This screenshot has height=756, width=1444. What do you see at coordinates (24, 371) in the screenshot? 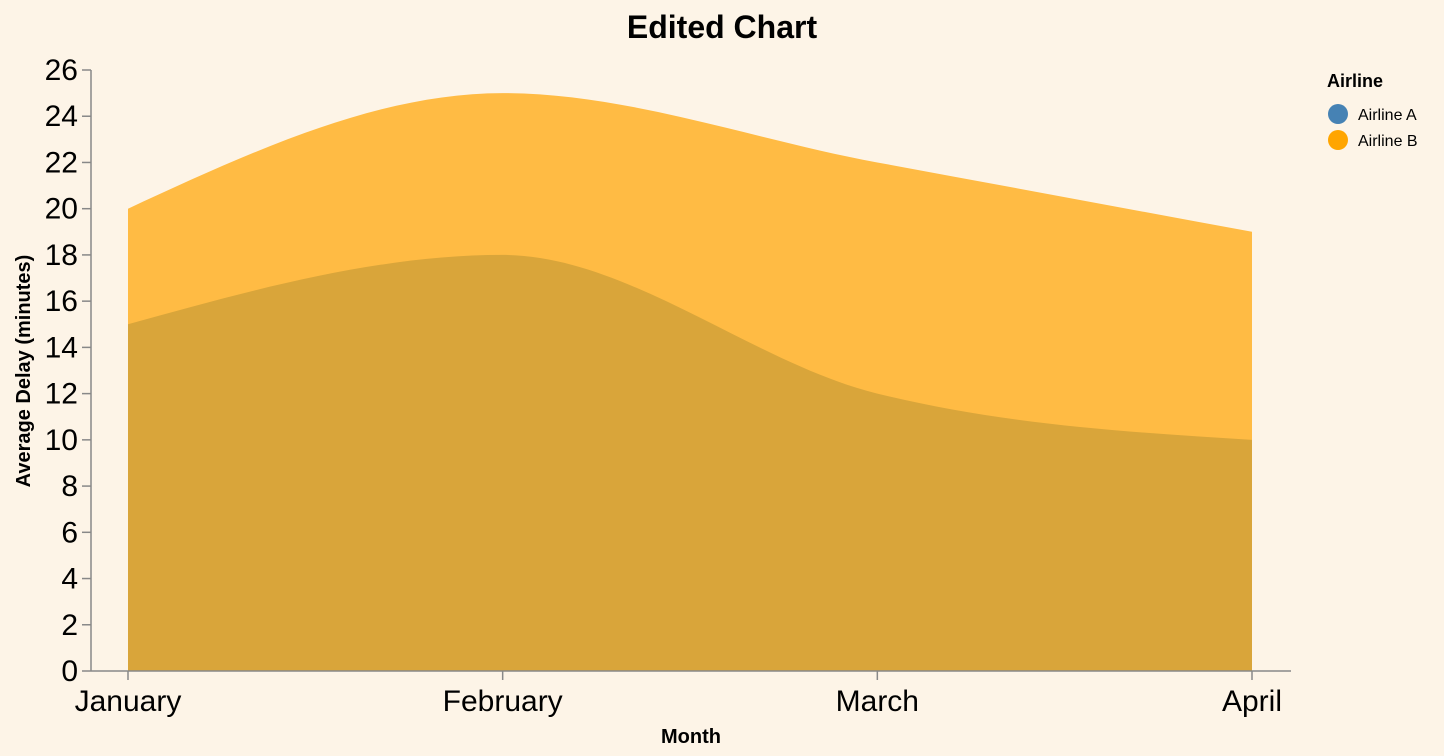
I see `y-axis-title: Average Delay (minutes)` at bounding box center [24, 371].